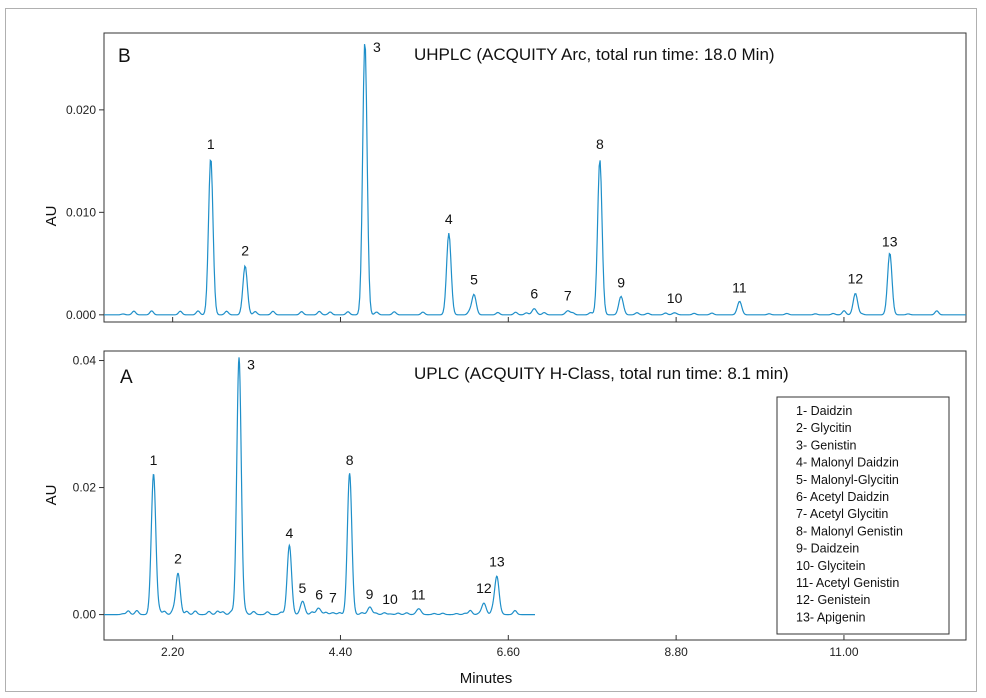 This screenshot has width=986, height=698. Describe the element at coordinates (81, 315) in the screenshot. I see `panel-b-y-tick-label: 0.000` at that location.